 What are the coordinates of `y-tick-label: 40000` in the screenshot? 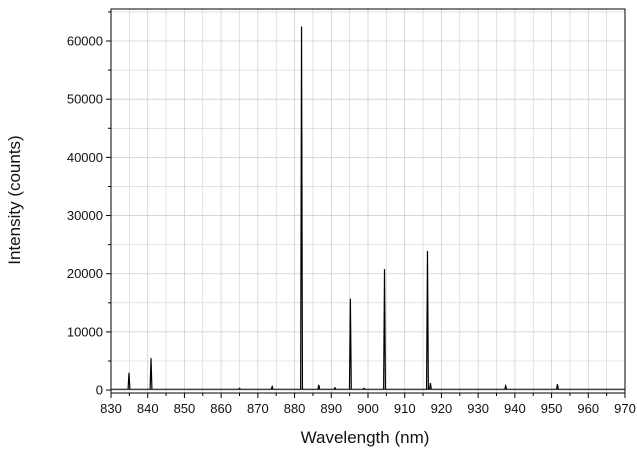 It's located at (85, 157).